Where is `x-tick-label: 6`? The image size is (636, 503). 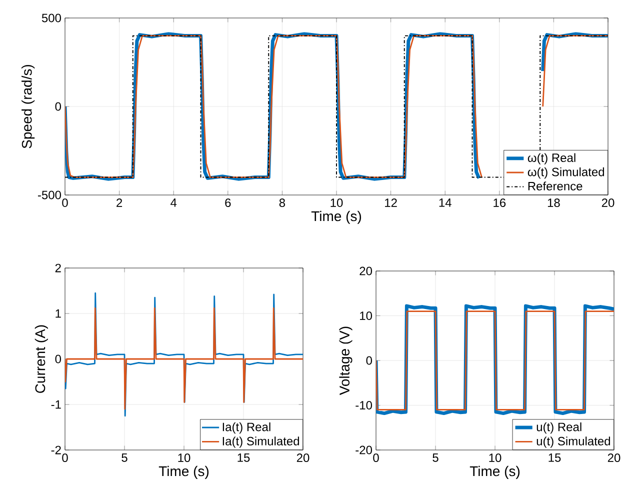 x-tick-label: 6 is located at coordinates (228, 203).